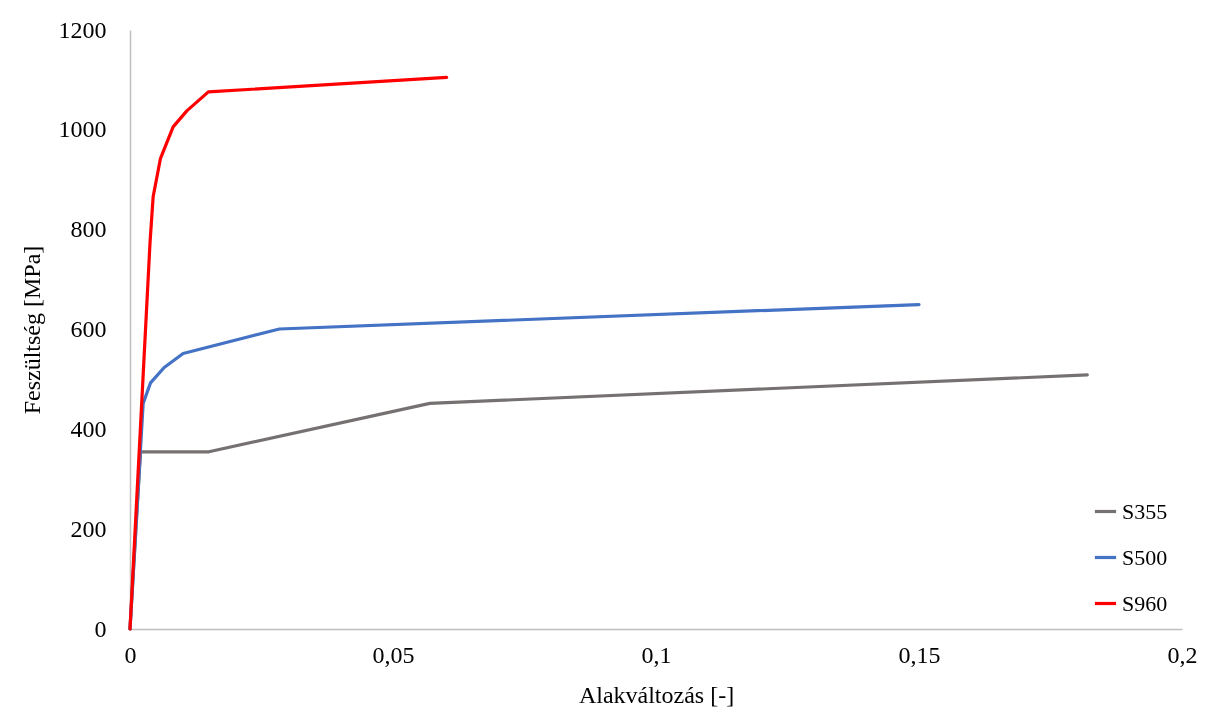 The width and height of the screenshot is (1210, 726). I want to click on y-tick-label: 400, so click(88, 428).